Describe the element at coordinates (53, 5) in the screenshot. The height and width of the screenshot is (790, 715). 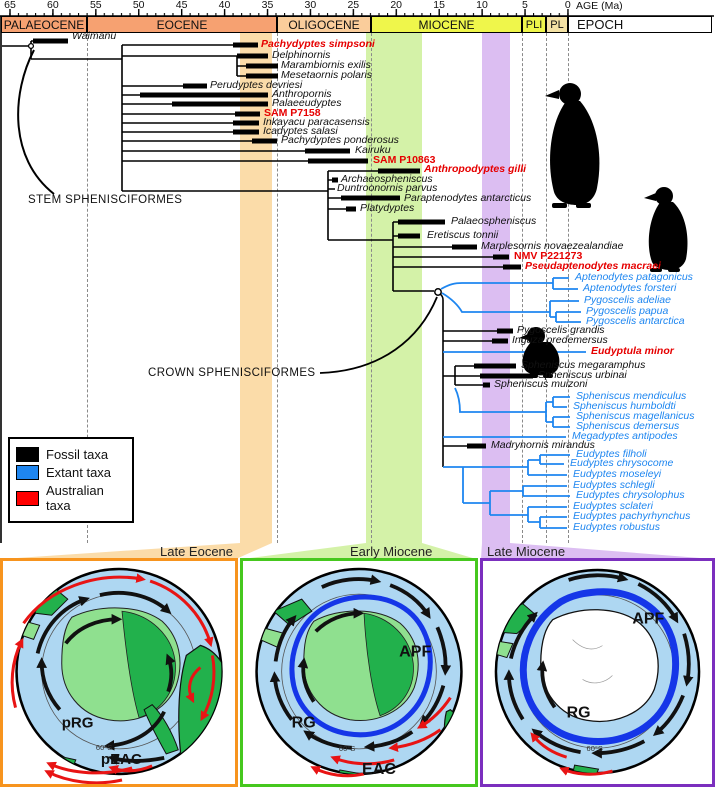
I see `age-tick-label: 60` at that location.